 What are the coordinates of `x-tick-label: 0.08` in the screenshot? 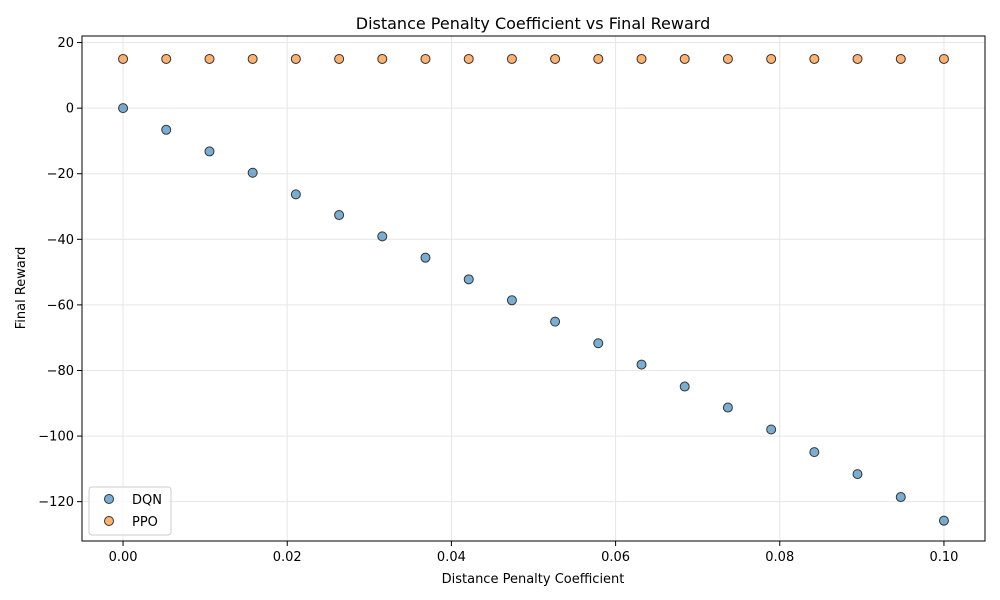 It's located at (779, 557).